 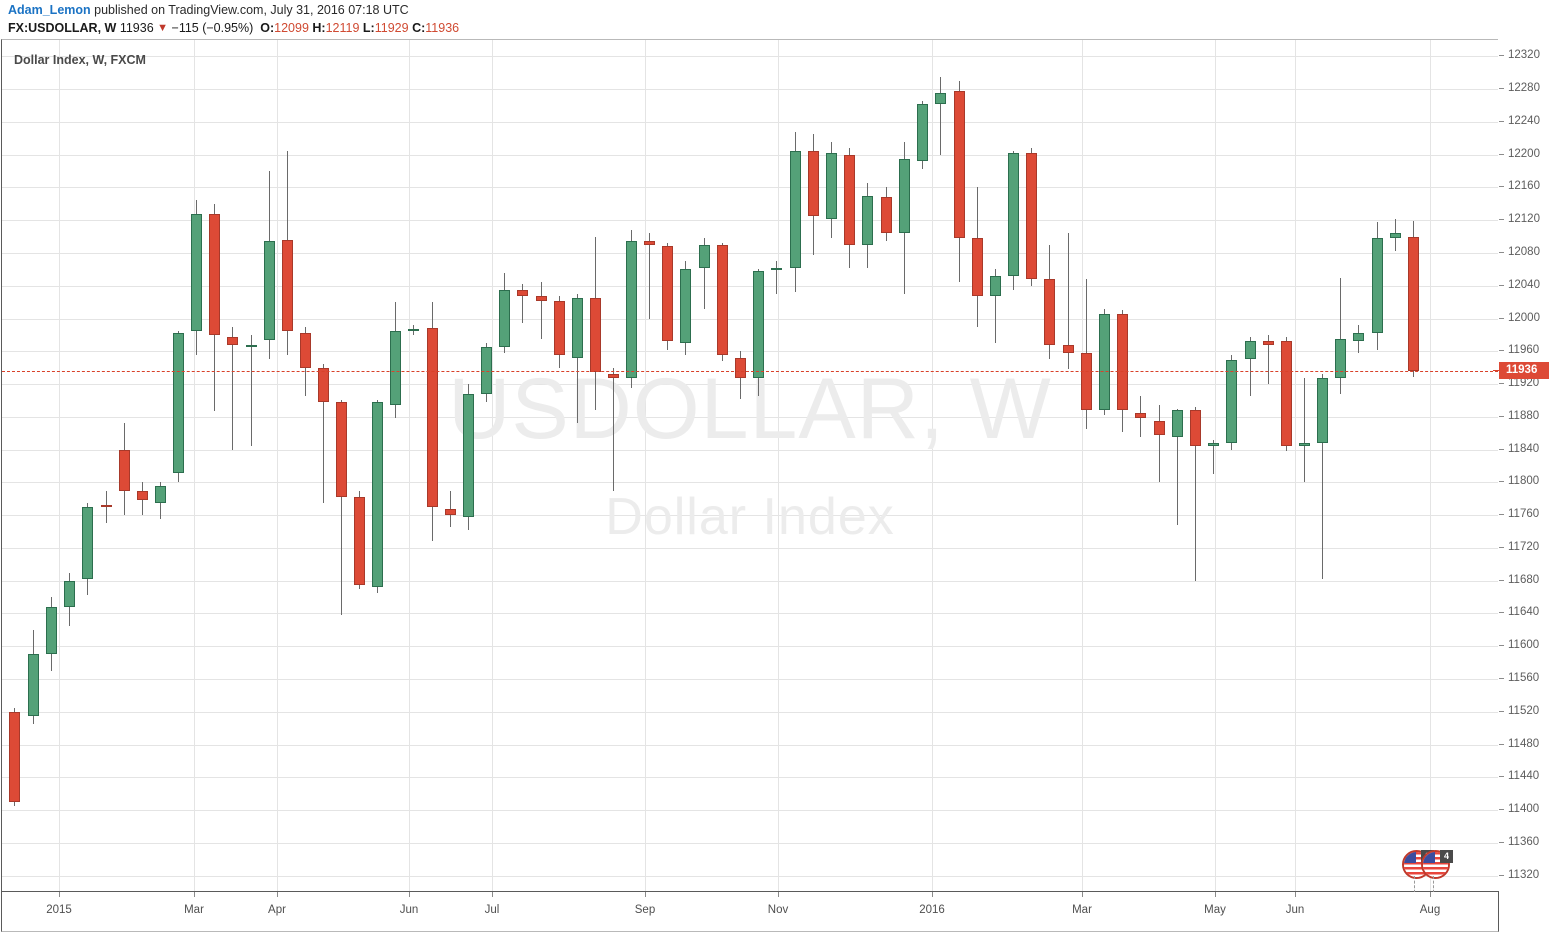 What do you see at coordinates (750, 911) in the screenshot?
I see `time-axis: 2015 Mar Apr Jun Jul Sep Nov 2016 Mar May Jun Aug` at bounding box center [750, 911].